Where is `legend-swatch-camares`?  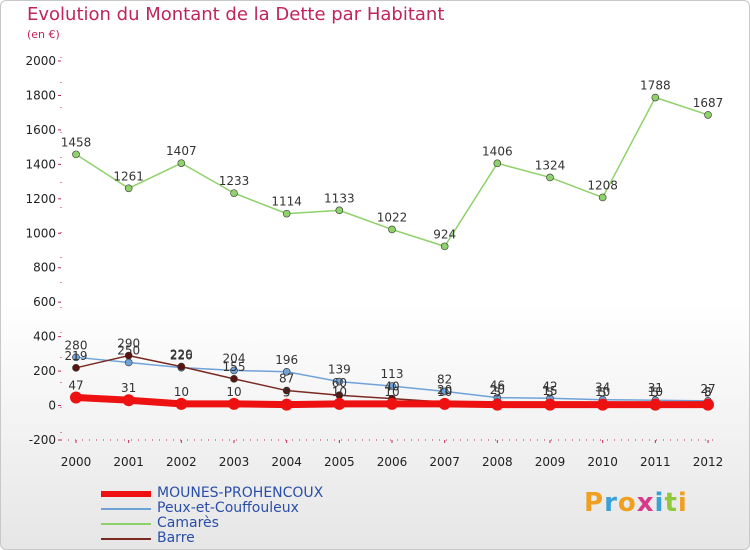
legend-swatch-camares is located at coordinates (126, 524).